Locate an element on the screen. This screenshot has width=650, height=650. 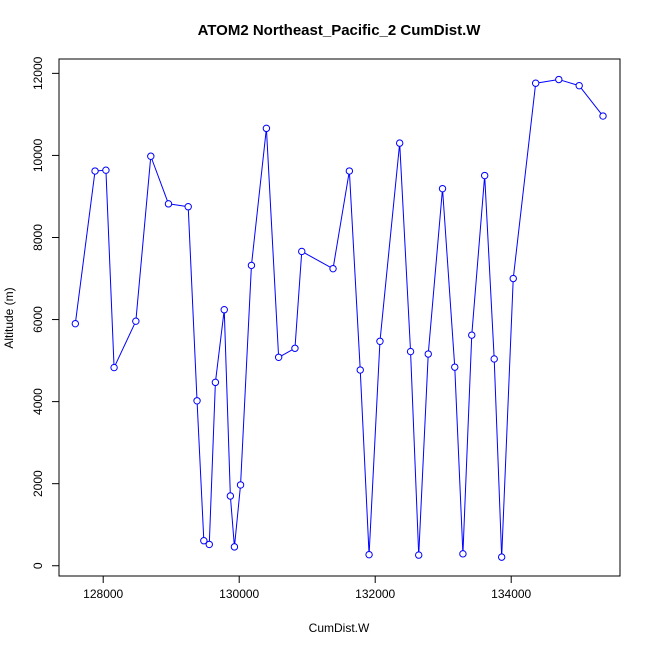
y-tick-label: 0 is located at coordinates (38, 565).